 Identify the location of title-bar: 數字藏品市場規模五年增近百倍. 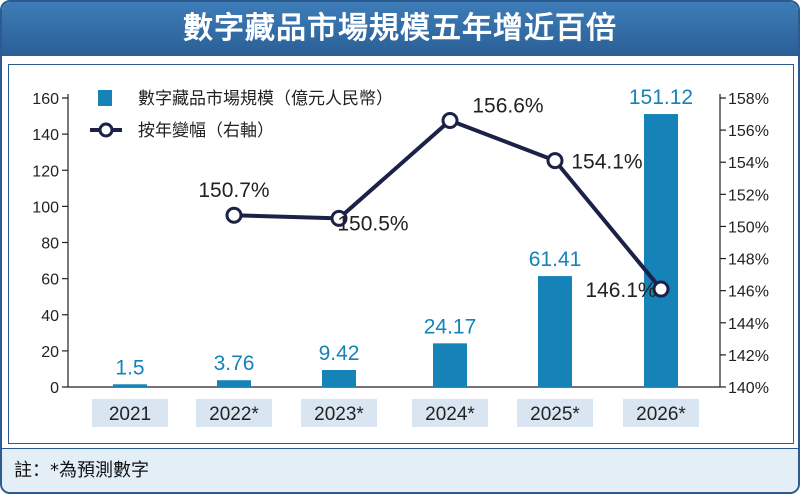
(400, 29).